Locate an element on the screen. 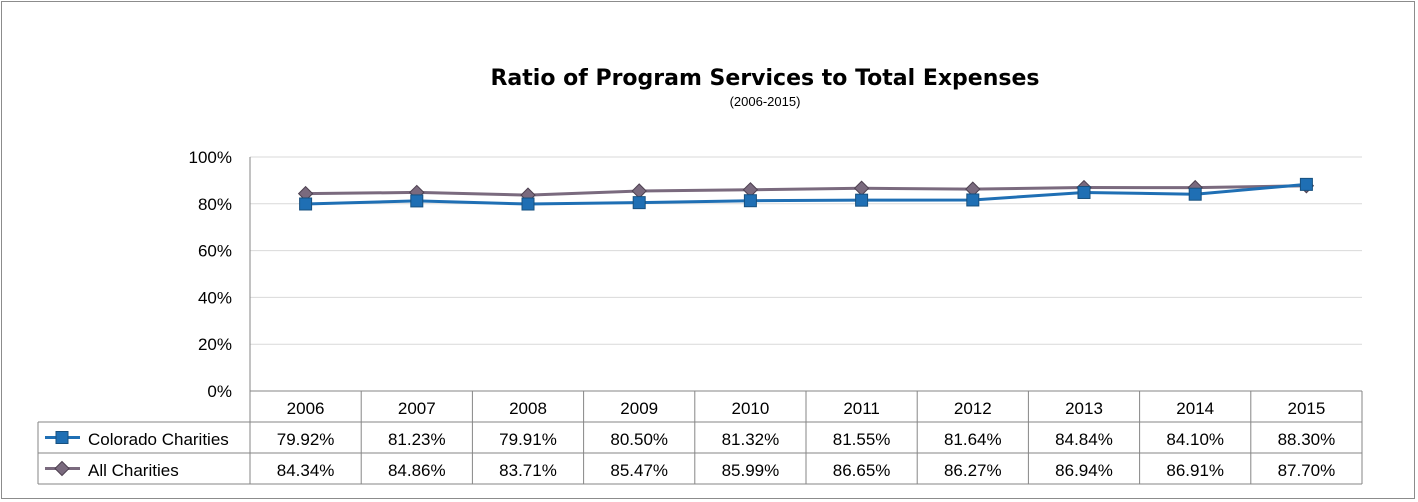 The image size is (1418, 502). data-table-value: 85.47% is located at coordinates (639, 470).